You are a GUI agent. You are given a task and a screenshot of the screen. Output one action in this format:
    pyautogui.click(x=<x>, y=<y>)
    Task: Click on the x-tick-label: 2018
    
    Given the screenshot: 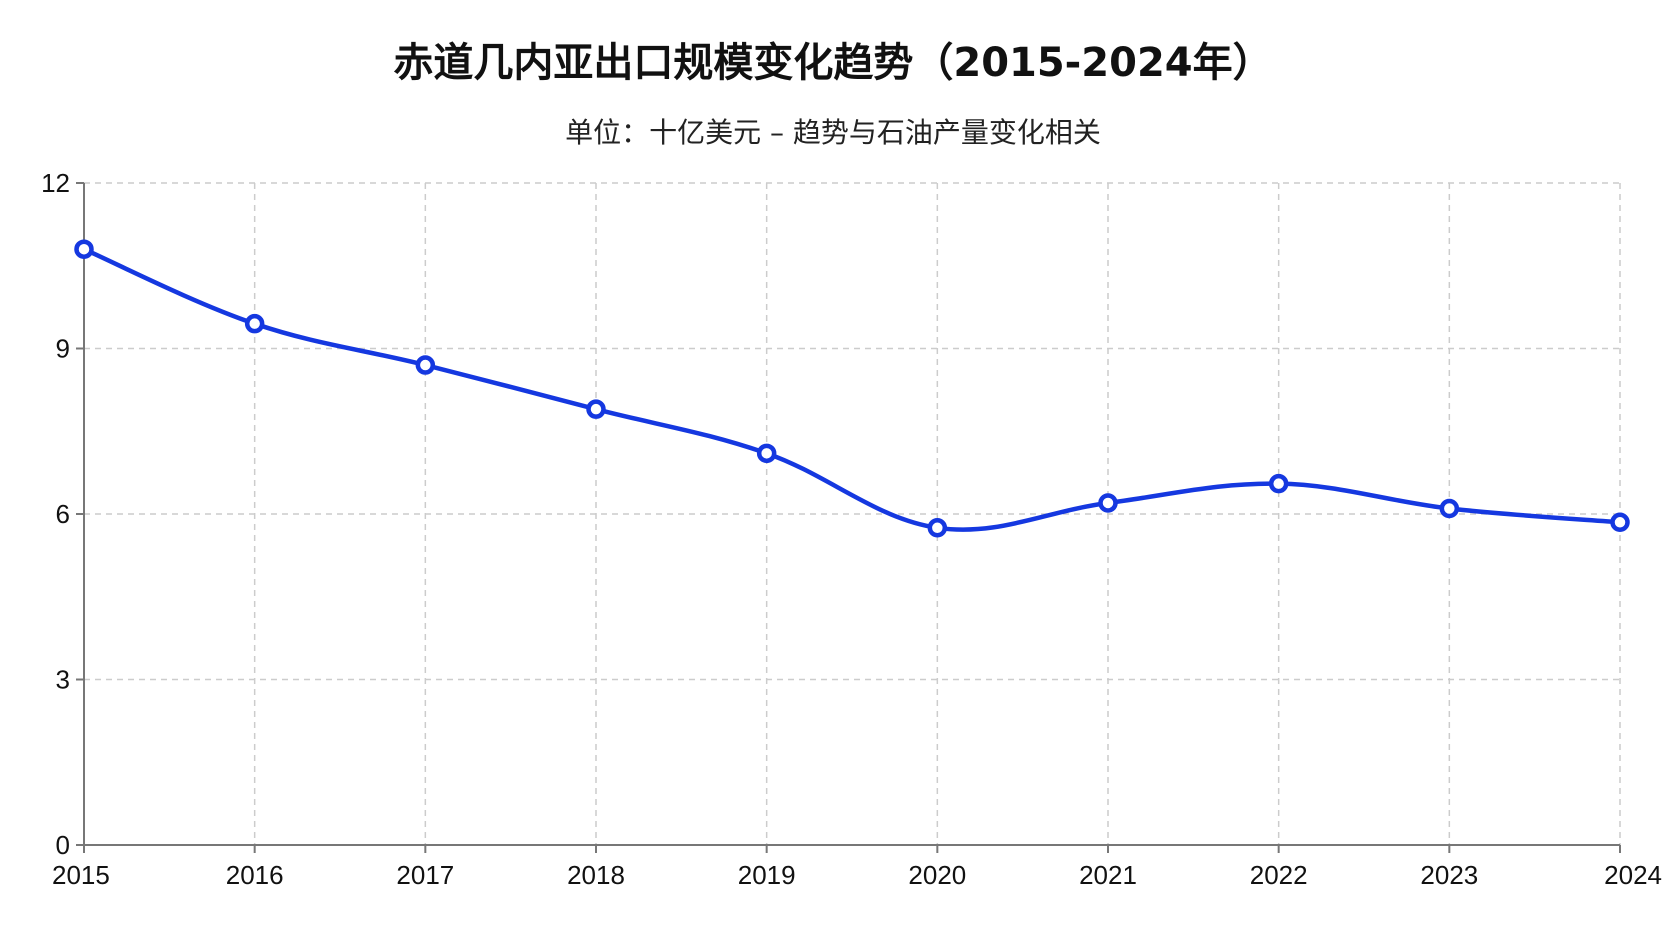 What is the action you would take?
    pyautogui.click(x=596, y=875)
    